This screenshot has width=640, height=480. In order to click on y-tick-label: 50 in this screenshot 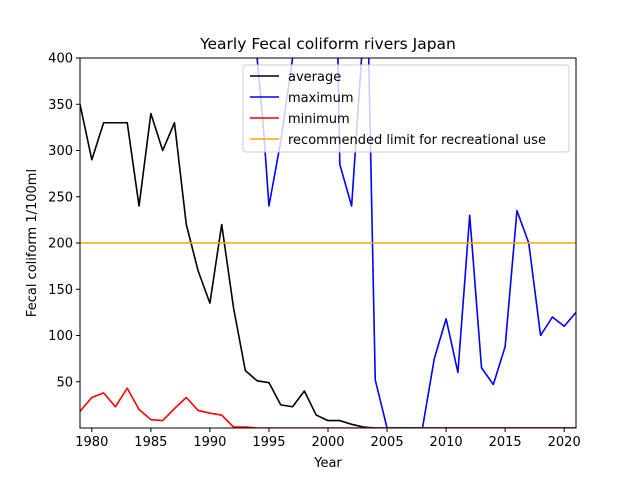, I will do `click(64, 382)`.